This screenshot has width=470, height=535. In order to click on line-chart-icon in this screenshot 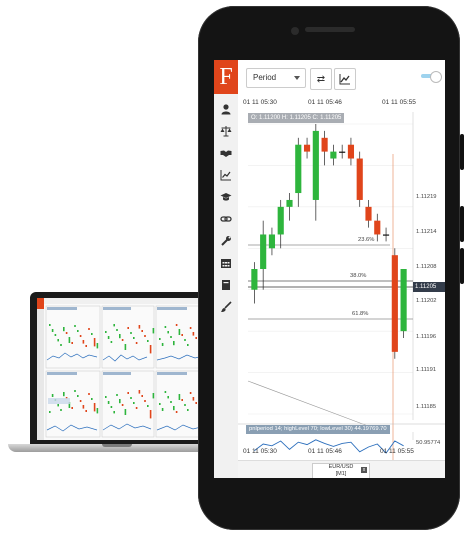, I will do `click(226, 175)`.